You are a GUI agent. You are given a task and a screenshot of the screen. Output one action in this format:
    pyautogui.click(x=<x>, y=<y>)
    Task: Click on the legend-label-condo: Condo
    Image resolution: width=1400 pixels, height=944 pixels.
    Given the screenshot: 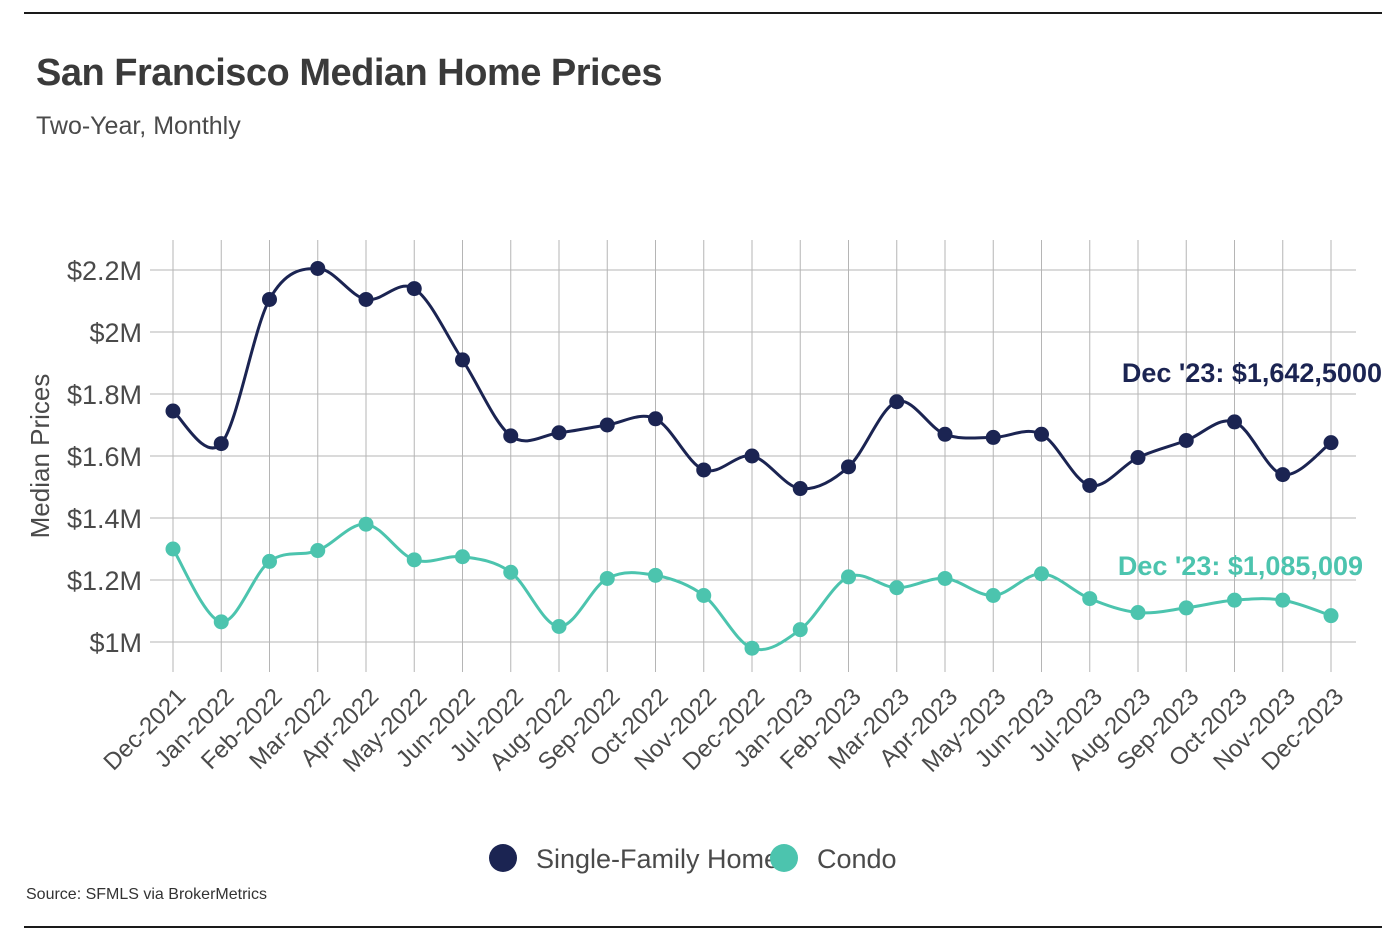 What is the action you would take?
    pyautogui.click(x=857, y=859)
    